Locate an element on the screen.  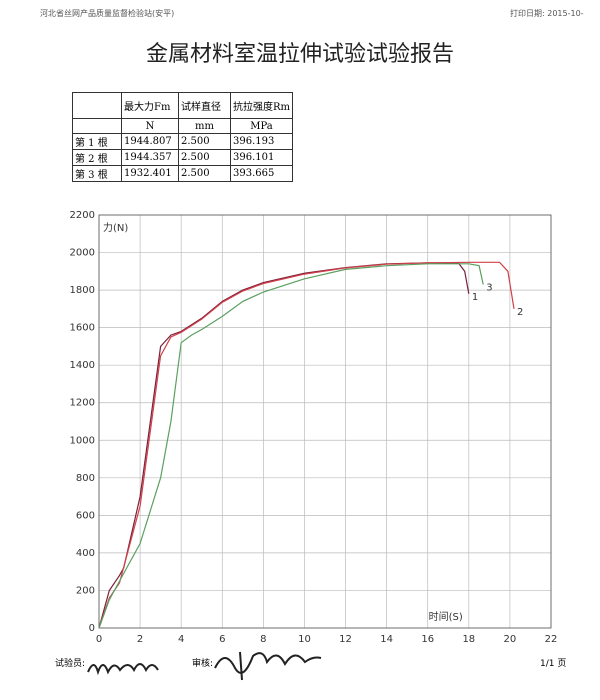
x-tick-label: 20 is located at coordinates (510, 639).